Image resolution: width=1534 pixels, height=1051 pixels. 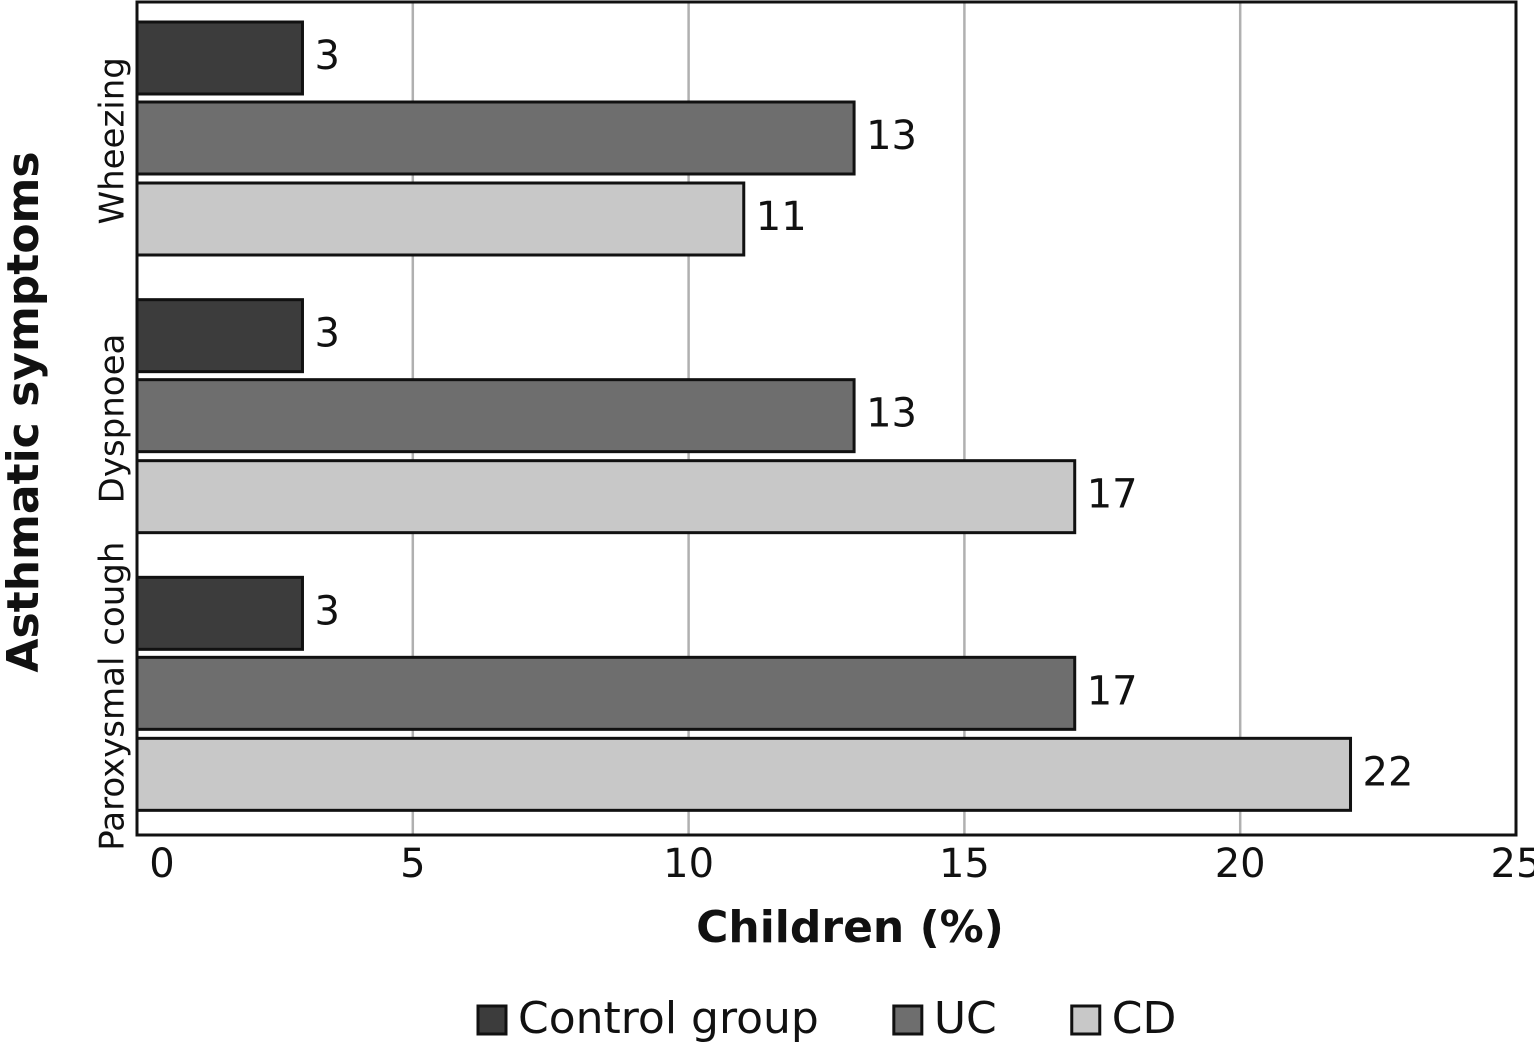 I want to click on y-tick-label: Wheezing, so click(x=113, y=140).